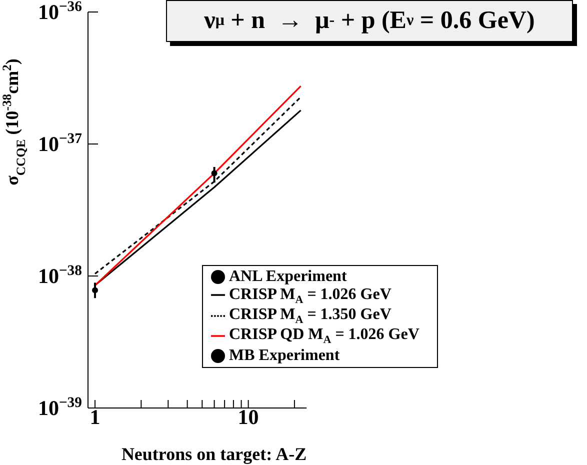 The image size is (587, 465). What do you see at coordinates (248, 417) in the screenshot?
I see `x-tick-label: 10` at bounding box center [248, 417].